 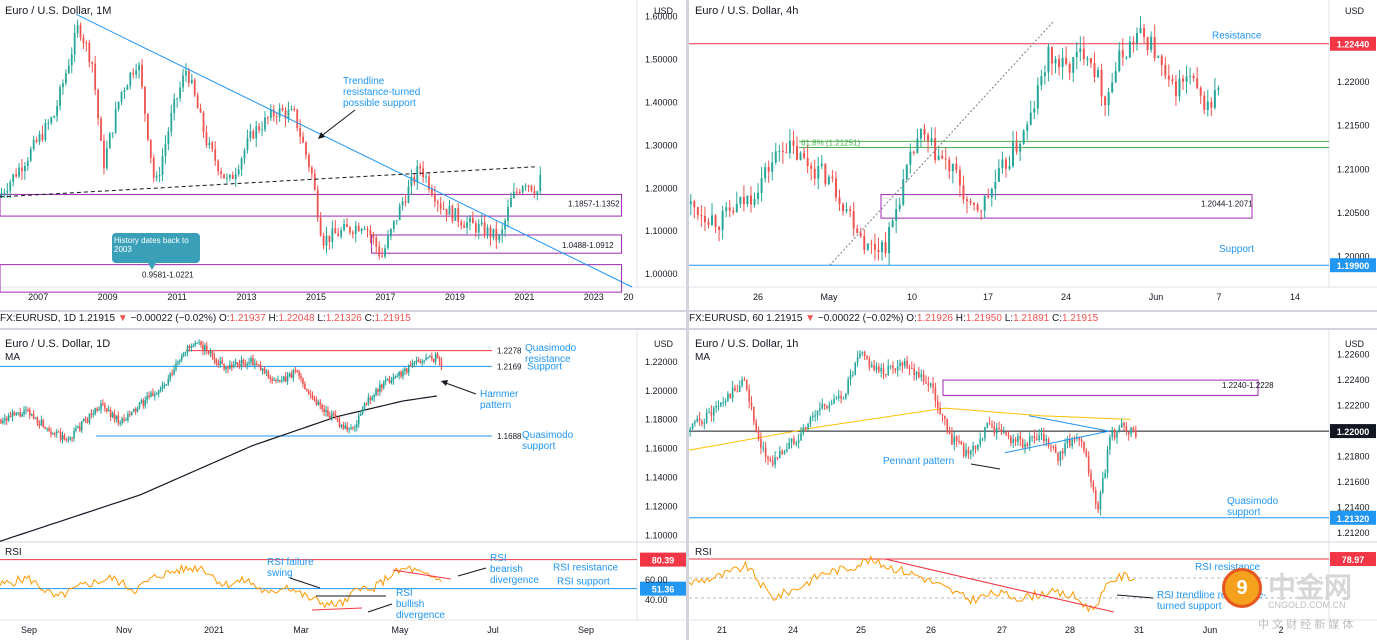 I want to click on dotted-trendline, so click(x=942, y=143).